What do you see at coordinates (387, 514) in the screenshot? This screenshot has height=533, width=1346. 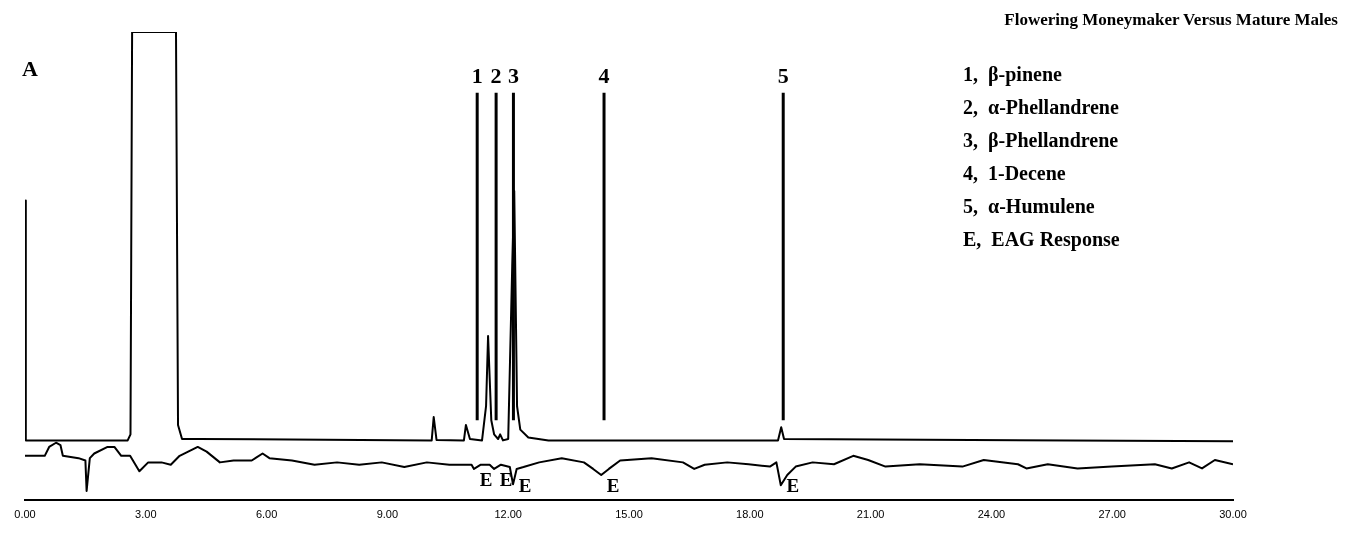 I see `x-tick-label: 9.00` at bounding box center [387, 514].